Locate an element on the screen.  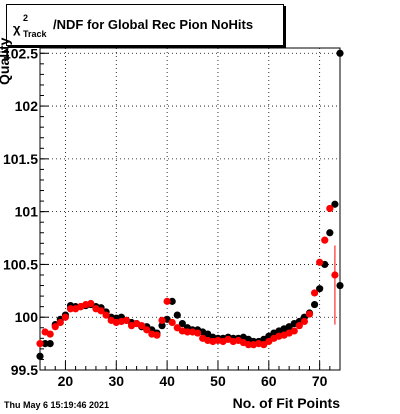
x-tick-label: 50 is located at coordinates (218, 381).